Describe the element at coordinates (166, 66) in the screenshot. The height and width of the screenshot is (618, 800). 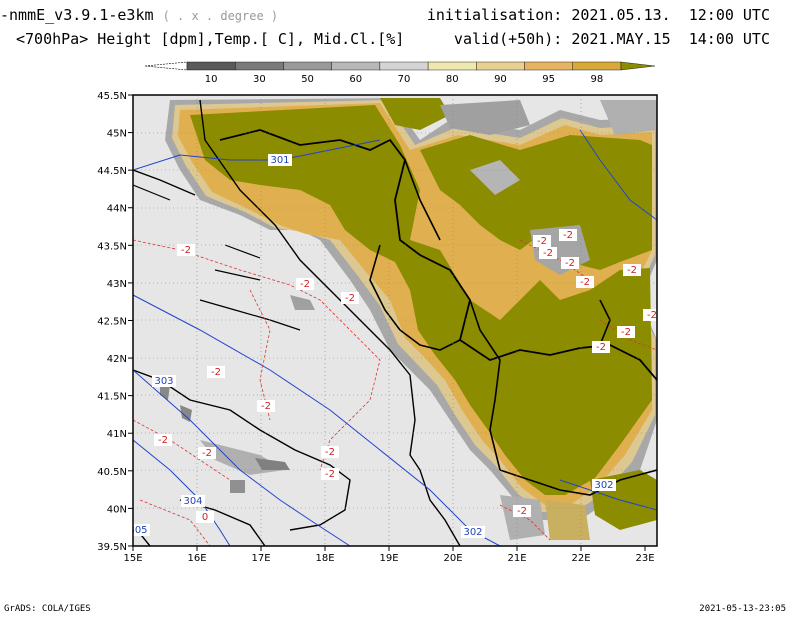
I see `colorbar-low-arrow` at that location.